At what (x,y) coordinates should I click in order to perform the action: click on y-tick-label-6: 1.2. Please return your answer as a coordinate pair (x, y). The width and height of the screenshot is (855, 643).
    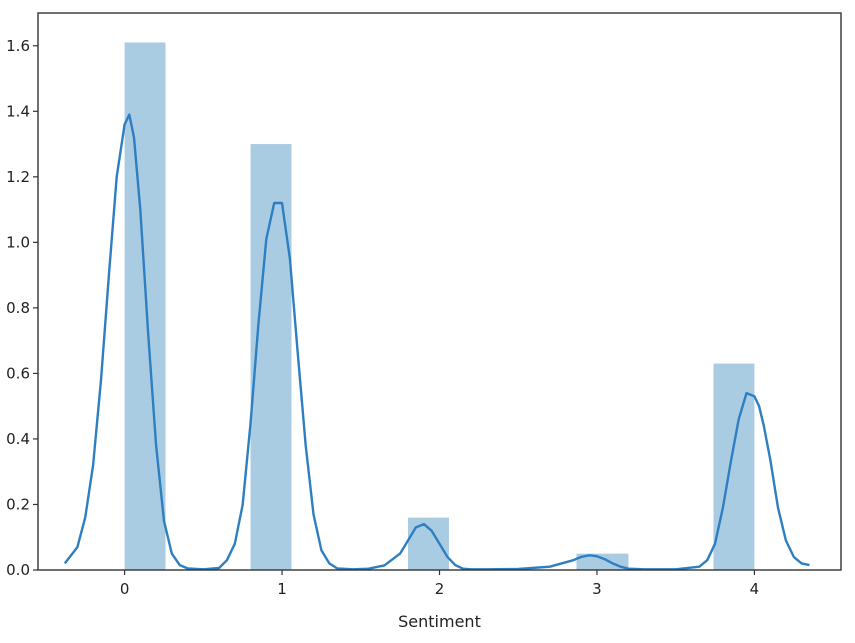
    Looking at the image, I should click on (18, 177).